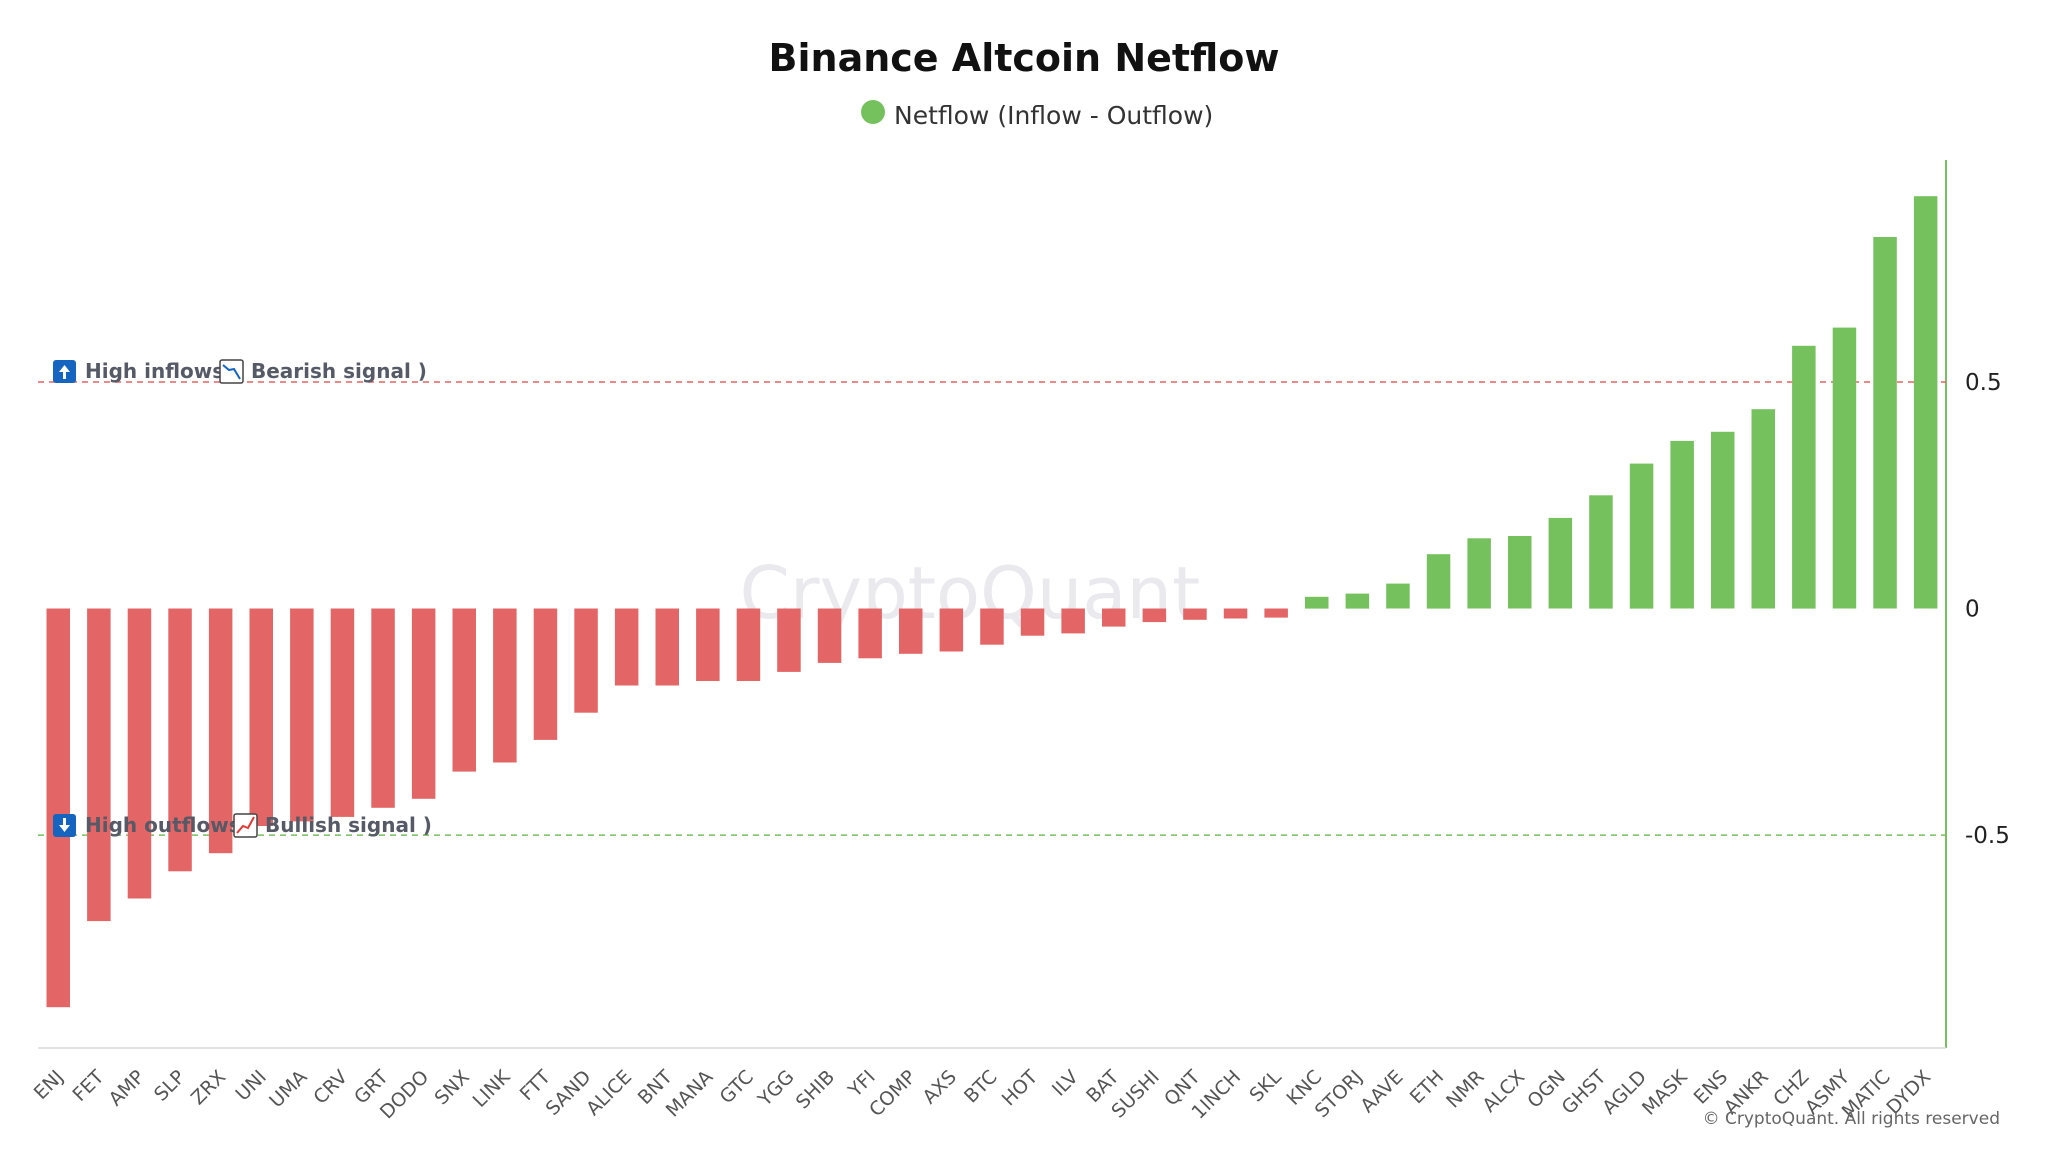 The image size is (2048, 1152). Describe the element at coordinates (1987, 836) in the screenshot. I see `y-tick-label: -0.5` at that location.